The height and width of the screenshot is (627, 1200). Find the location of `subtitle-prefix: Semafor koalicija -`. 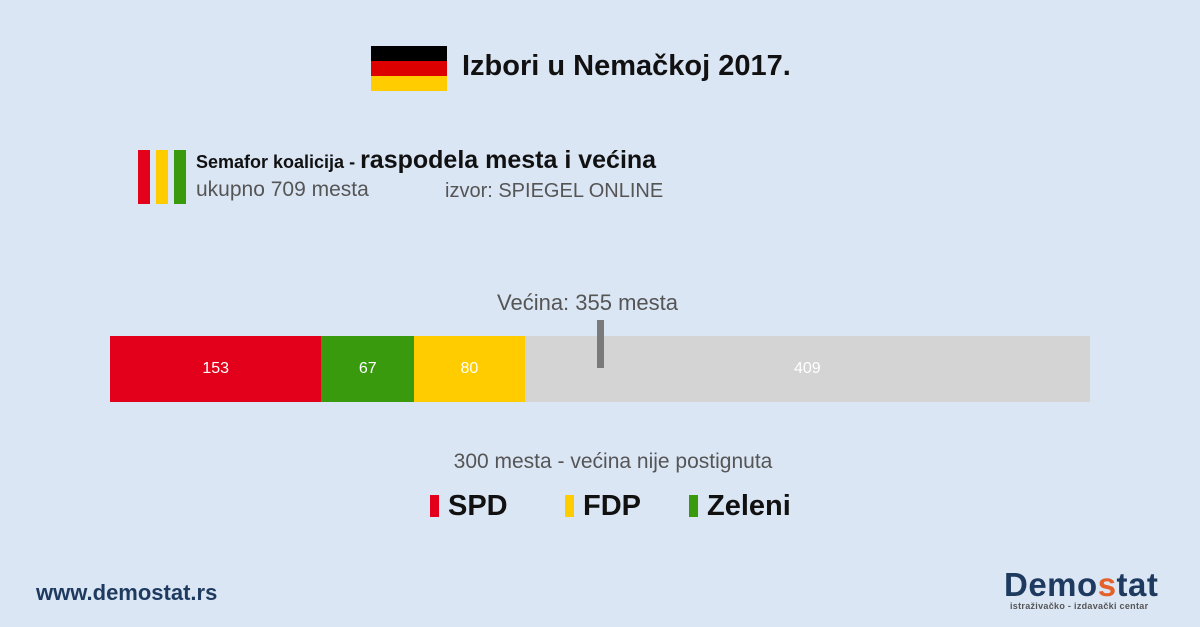

subtitle-prefix: Semafor koalicija - is located at coordinates (278, 162).